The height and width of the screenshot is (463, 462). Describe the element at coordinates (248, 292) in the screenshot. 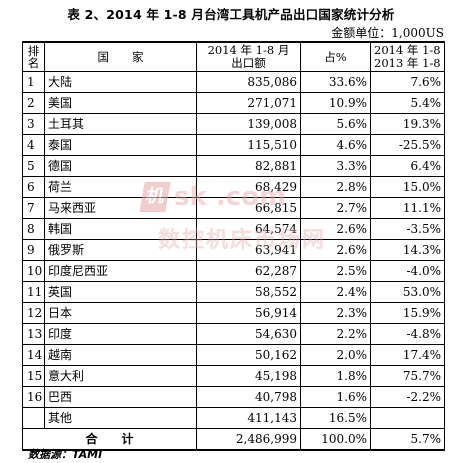

I see `export-cell: 58,552` at that location.